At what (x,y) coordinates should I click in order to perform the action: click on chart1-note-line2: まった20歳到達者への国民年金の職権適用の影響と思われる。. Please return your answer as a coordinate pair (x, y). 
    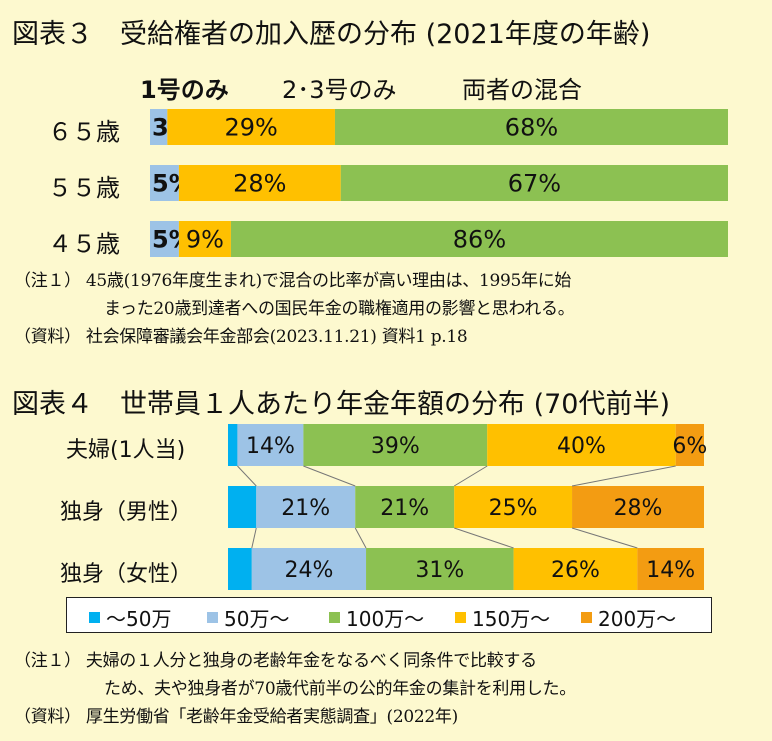
    Looking at the image, I should click on (339, 309).